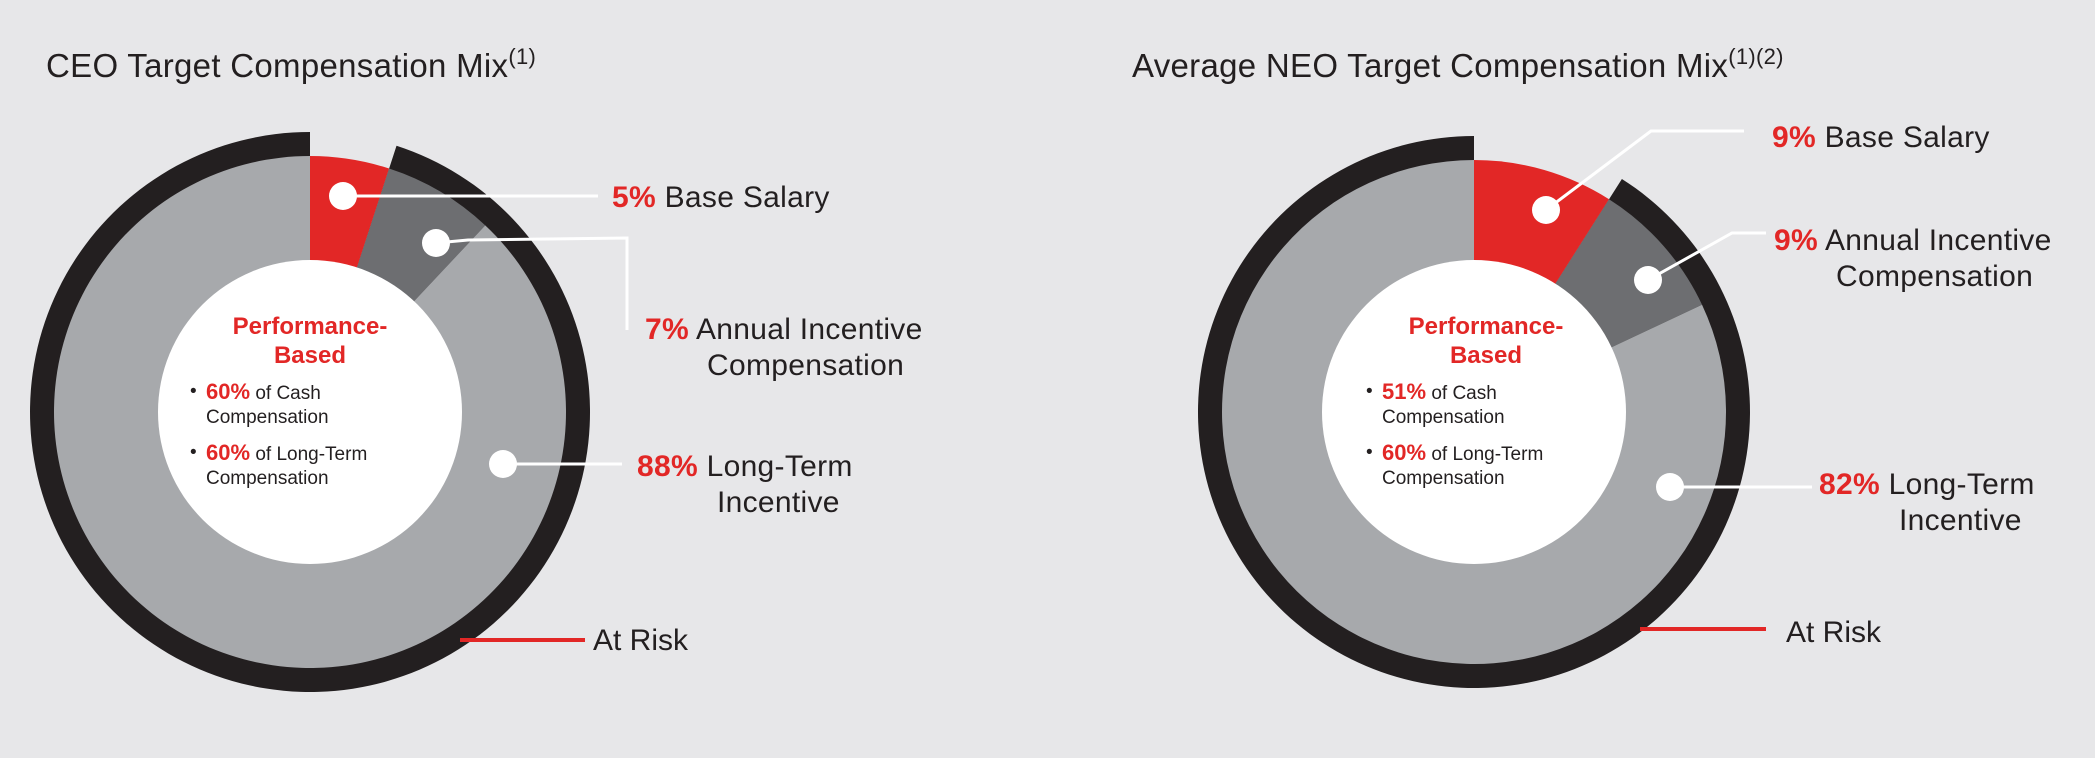  I want to click on neo-dot-long-term, so click(1670, 487).